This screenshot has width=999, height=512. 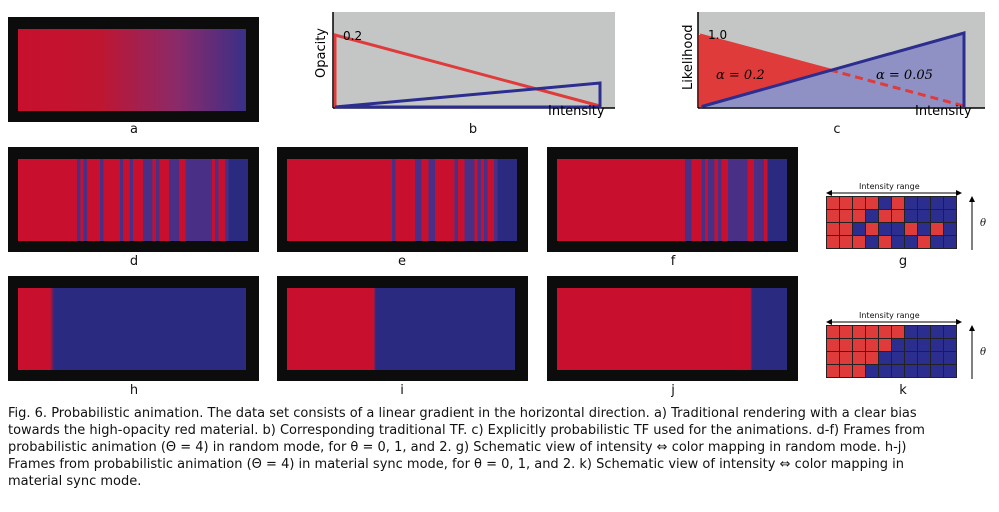 What do you see at coordinates (832, 70) in the screenshot?
I see `plot-c-blue-line` at bounding box center [832, 70].